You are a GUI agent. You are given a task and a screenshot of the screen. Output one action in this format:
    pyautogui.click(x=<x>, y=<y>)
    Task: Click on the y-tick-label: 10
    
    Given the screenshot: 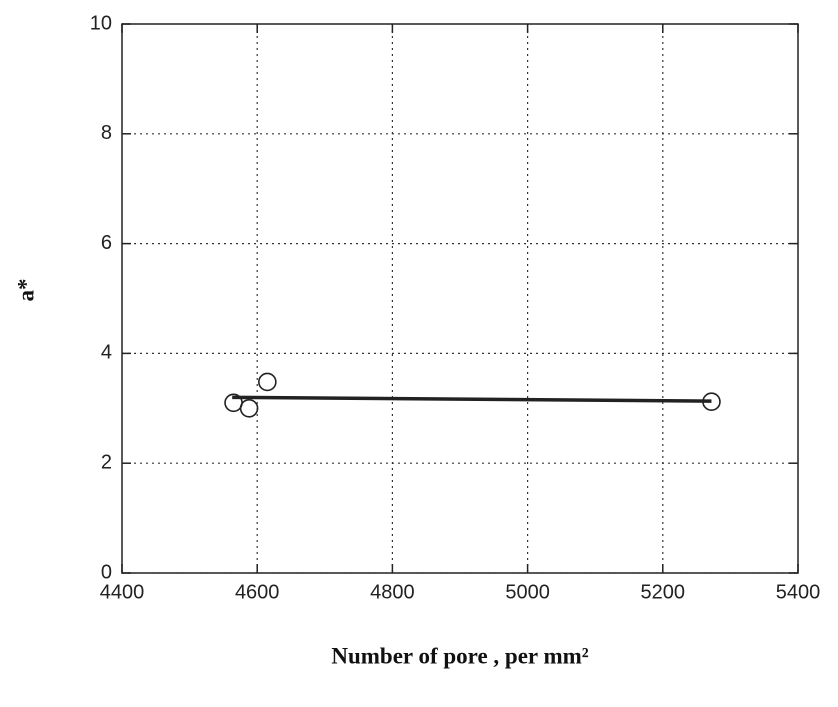 What is the action you would take?
    pyautogui.click(x=101, y=23)
    